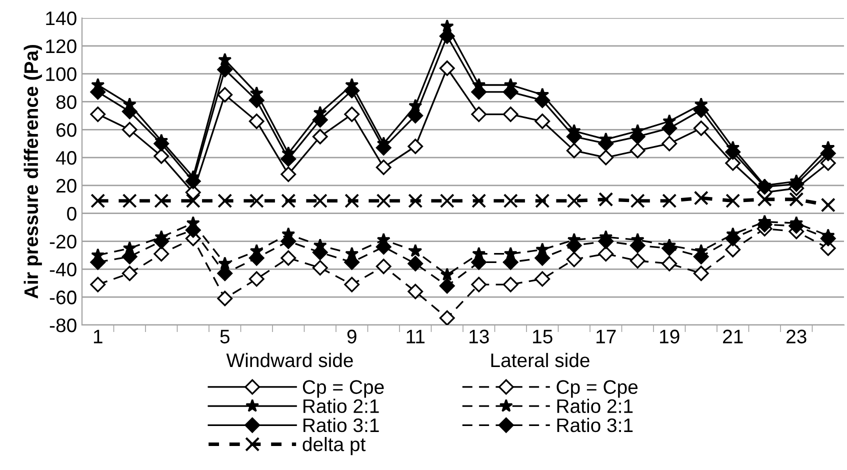 The image size is (847, 470). I want to click on x-tick-label: 1, so click(98, 337).